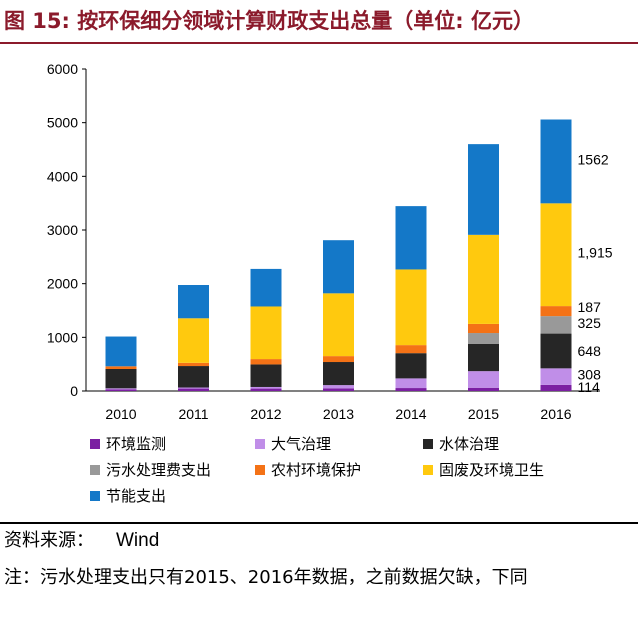  I want to click on legend-item: 环境监测, so click(128, 444).